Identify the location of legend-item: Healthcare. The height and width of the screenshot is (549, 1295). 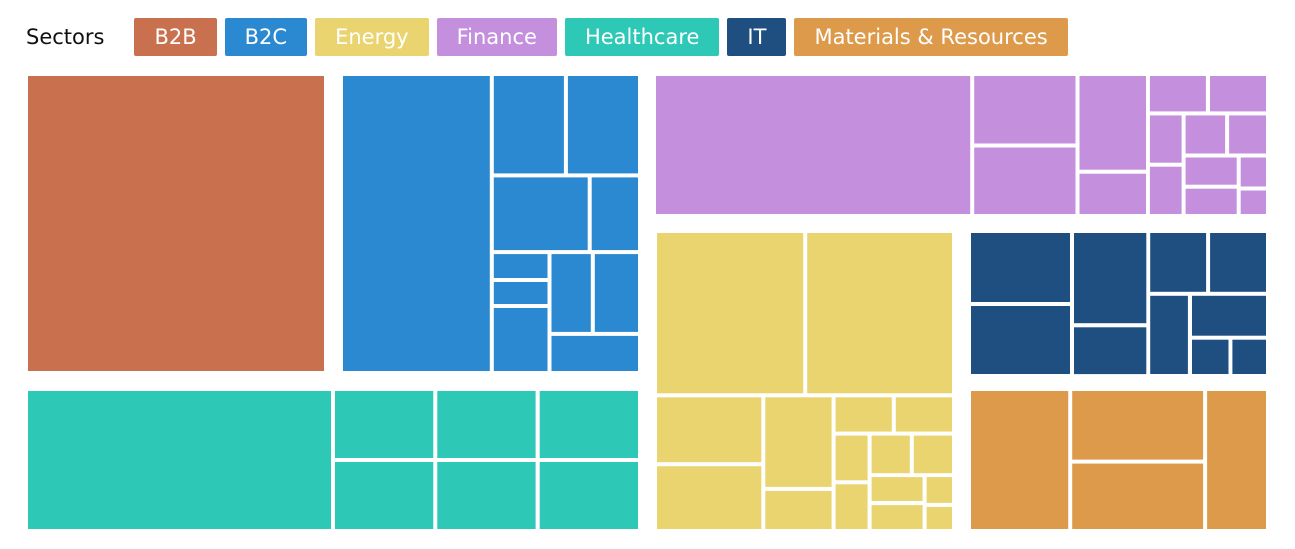
(642, 37).